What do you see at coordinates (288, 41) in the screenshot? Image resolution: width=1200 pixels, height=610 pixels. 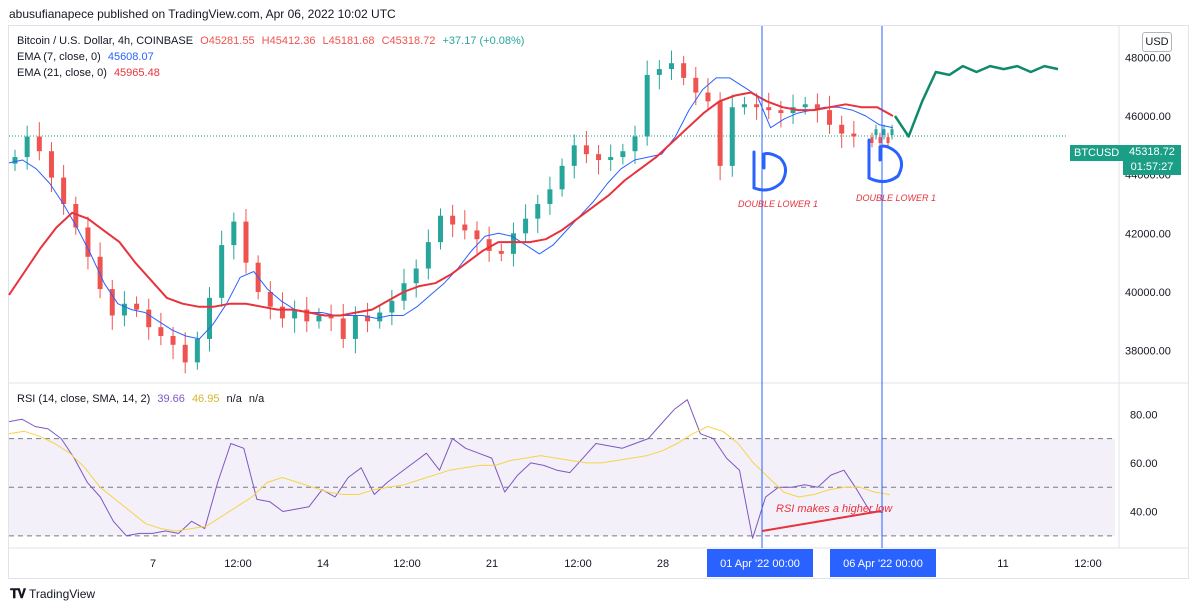 I see `ohlc-high: H45412.36` at bounding box center [288, 41].